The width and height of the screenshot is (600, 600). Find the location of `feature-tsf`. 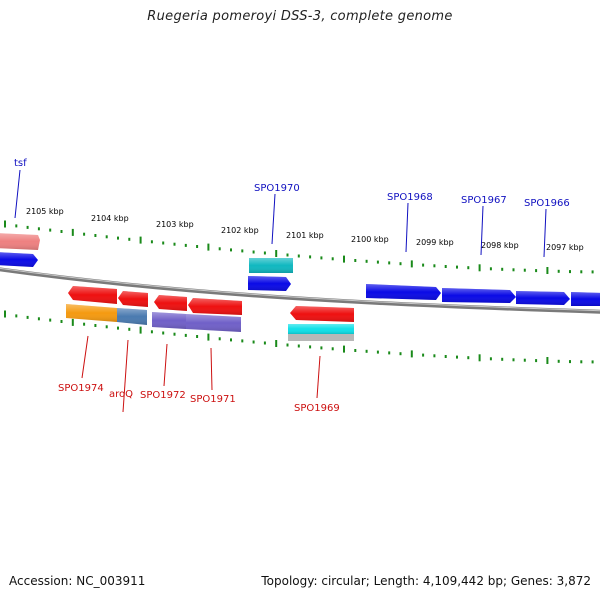

feature-tsf is located at coordinates (19, 259).